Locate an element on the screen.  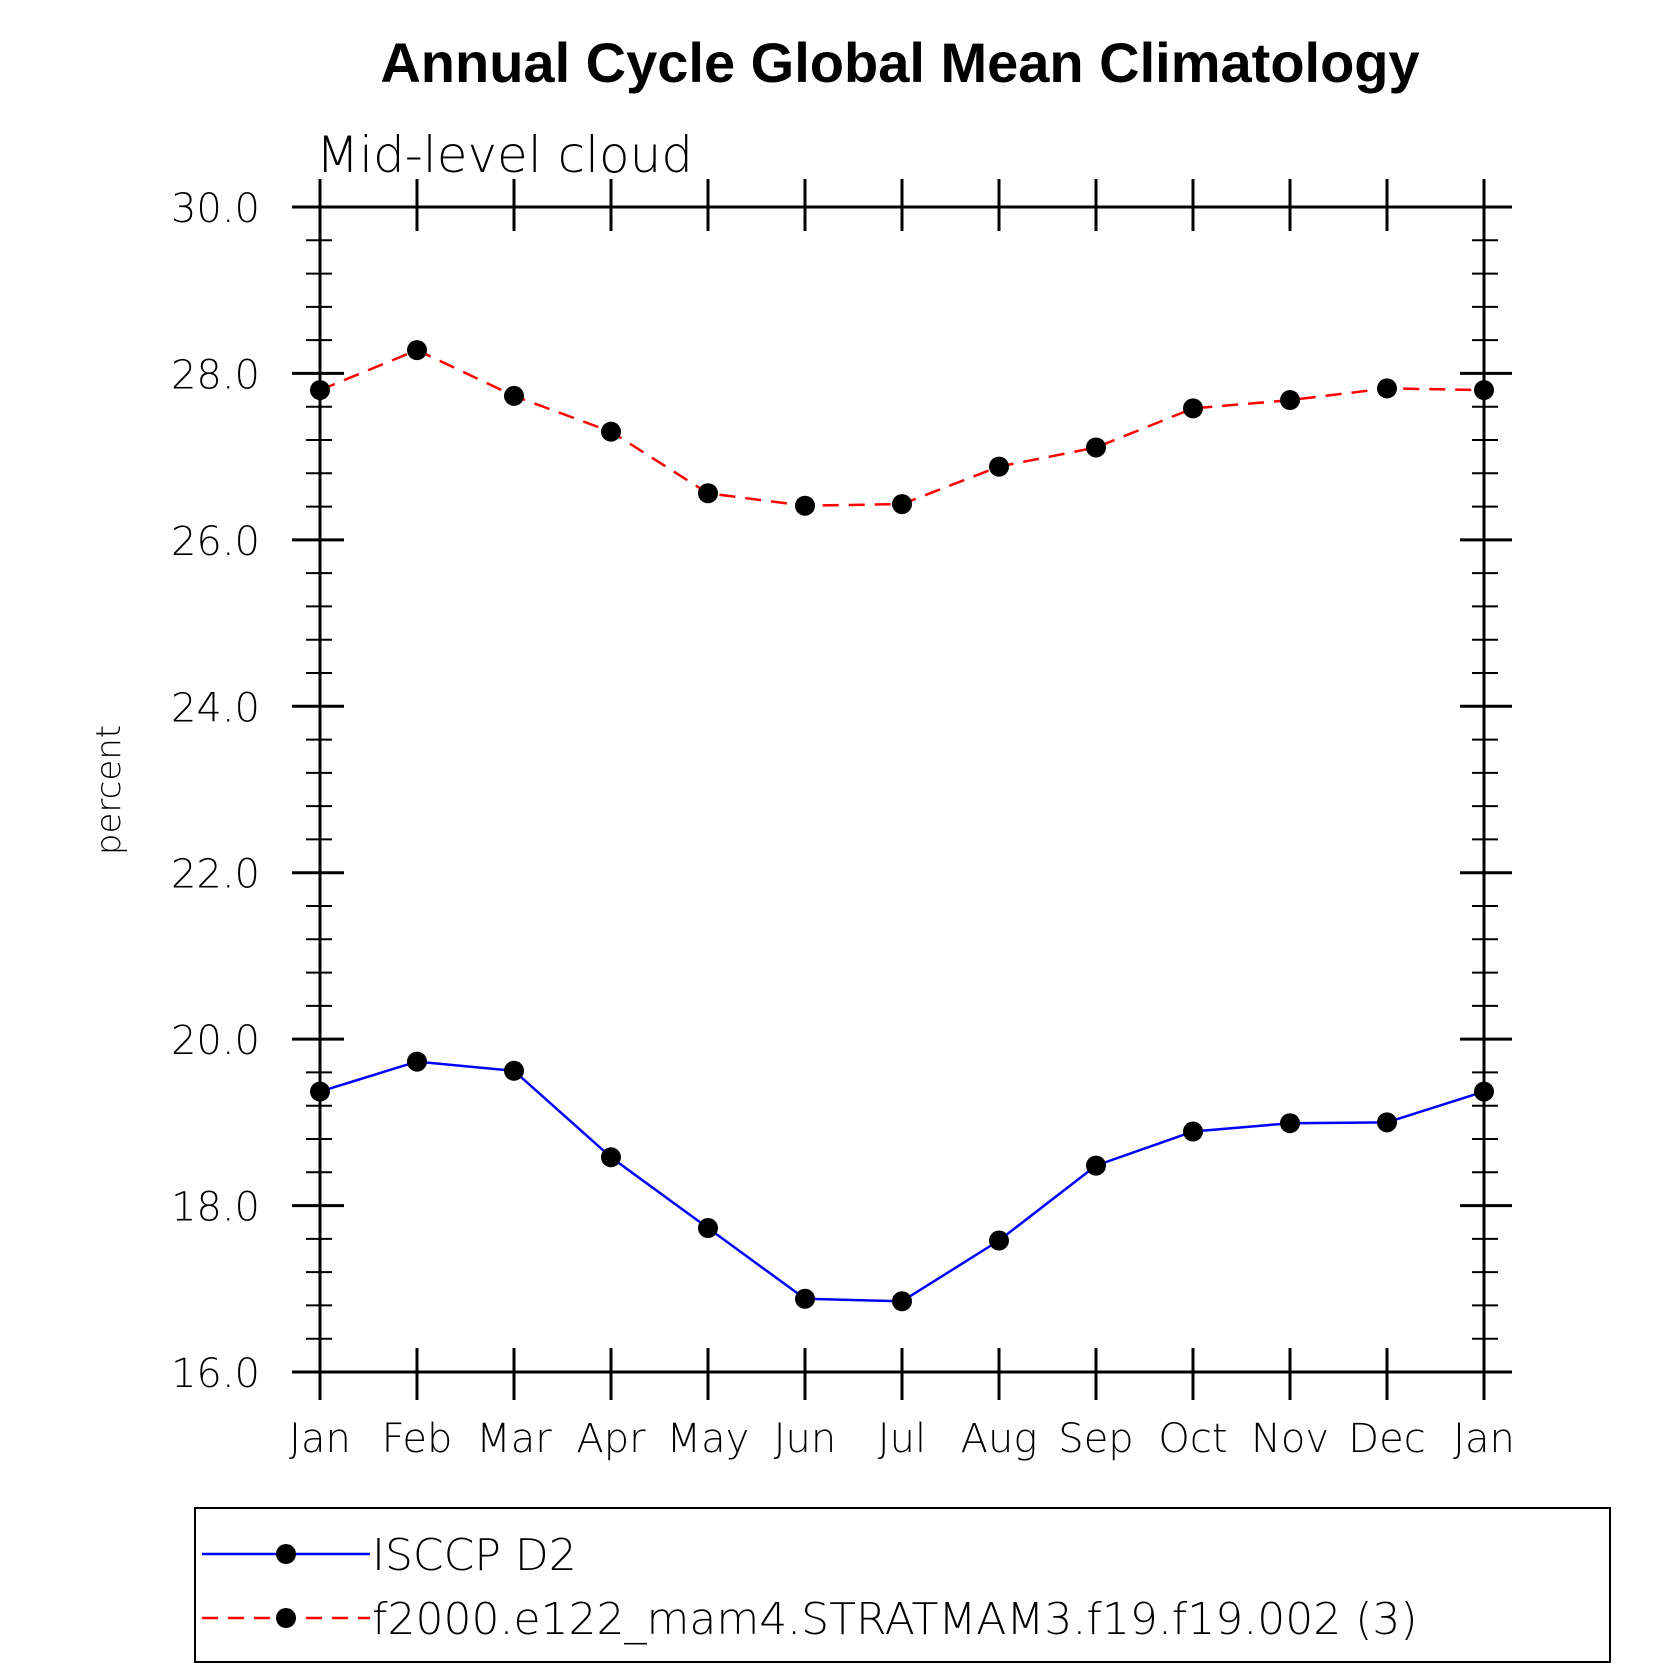
y-tick-label: 16.0 is located at coordinates (215, 1374).